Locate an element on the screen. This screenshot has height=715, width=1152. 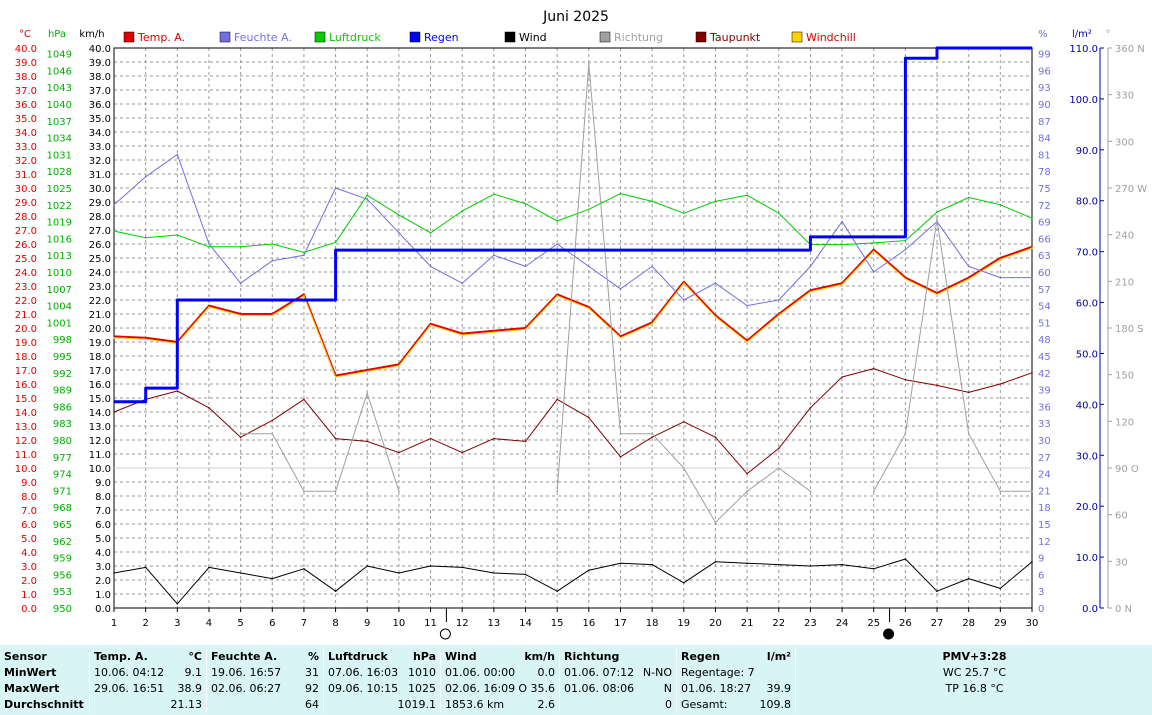
wind-tick-label: 25.0 is located at coordinates (100, 259).